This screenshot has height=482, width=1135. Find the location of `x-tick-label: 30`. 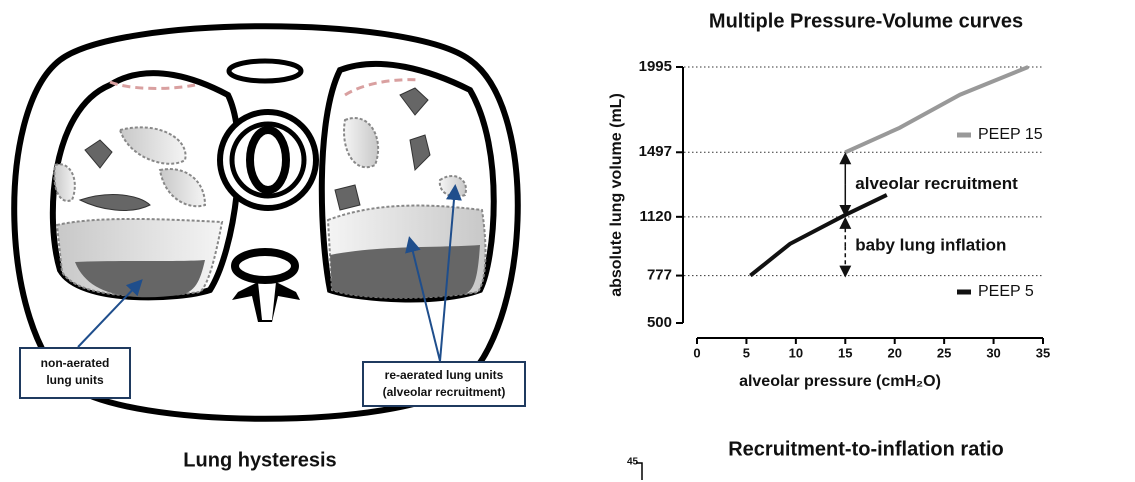

x-tick-label: 30 is located at coordinates (993, 352).